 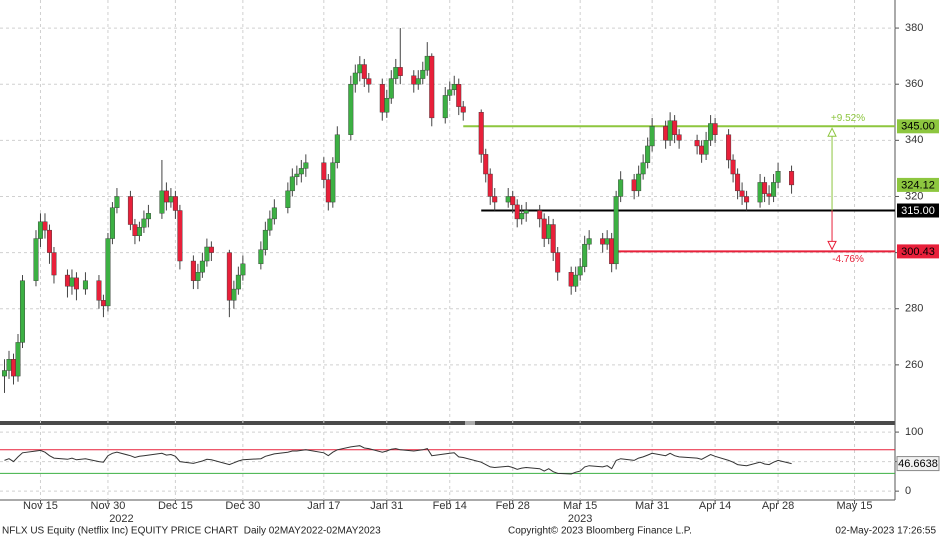 I want to click on footer-right: 02-May-2023 17:26:55, so click(x=885, y=531).